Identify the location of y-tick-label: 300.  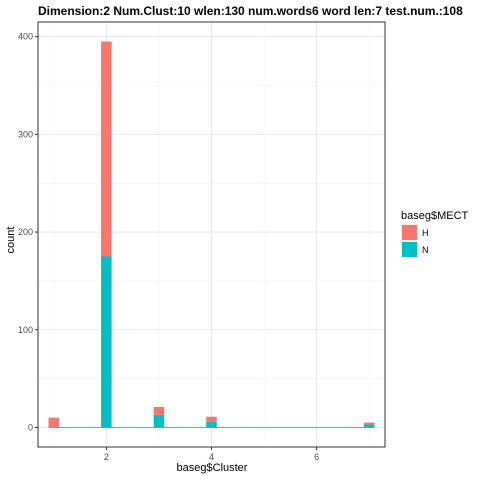
(25, 134).